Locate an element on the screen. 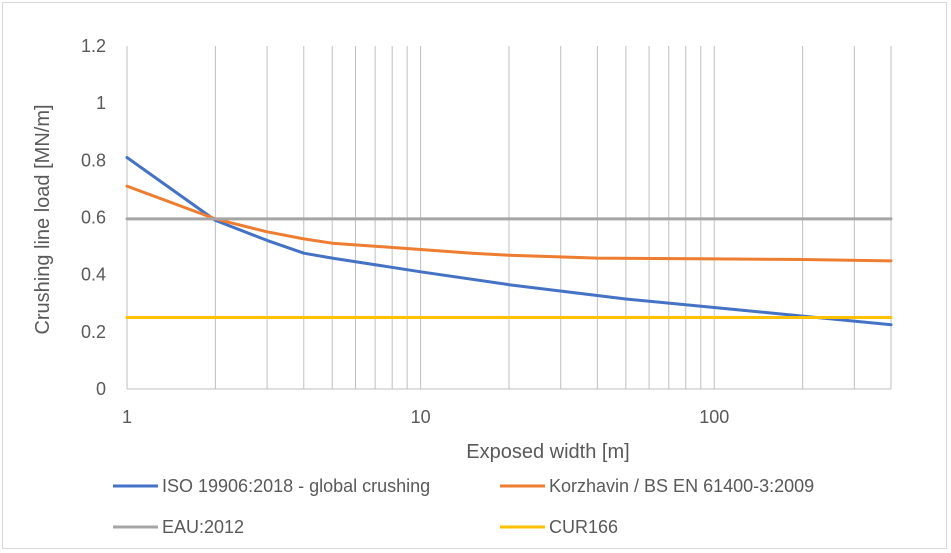 This screenshot has width=951, height=553. y-tick-label: 0.2 is located at coordinates (93, 332).